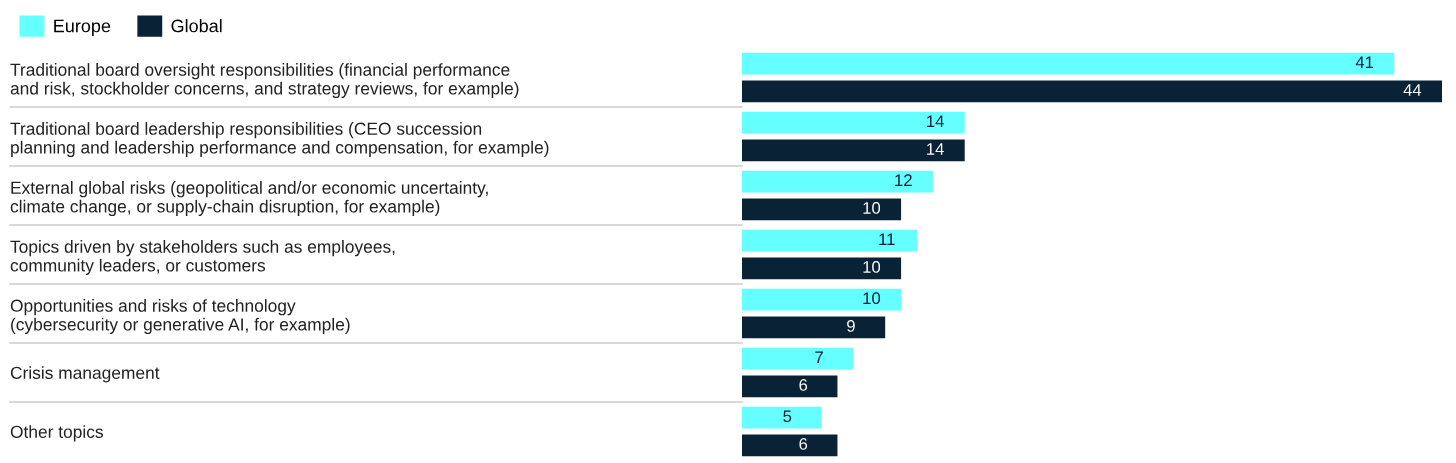 The width and height of the screenshot is (1456, 463). I want to click on y-tick-label: Traditional board oversight responsibilities (financial performance and risk, stockholder concerns, and strategy reviews, for example), so click(264, 80).